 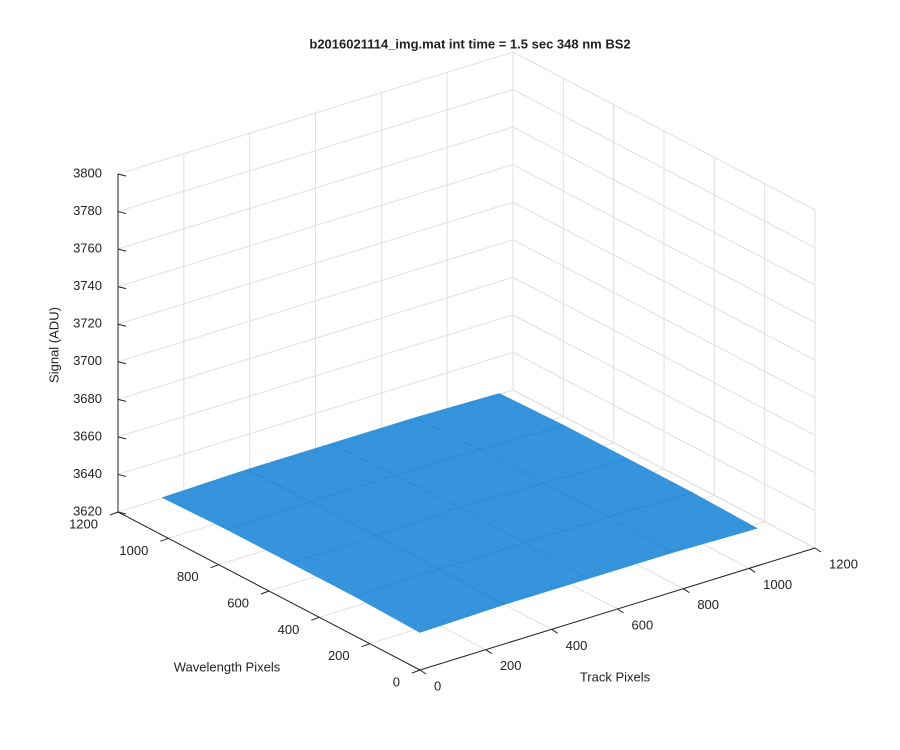 What do you see at coordinates (133, 550) in the screenshot?
I see `y-tick-label: 1000` at bounding box center [133, 550].